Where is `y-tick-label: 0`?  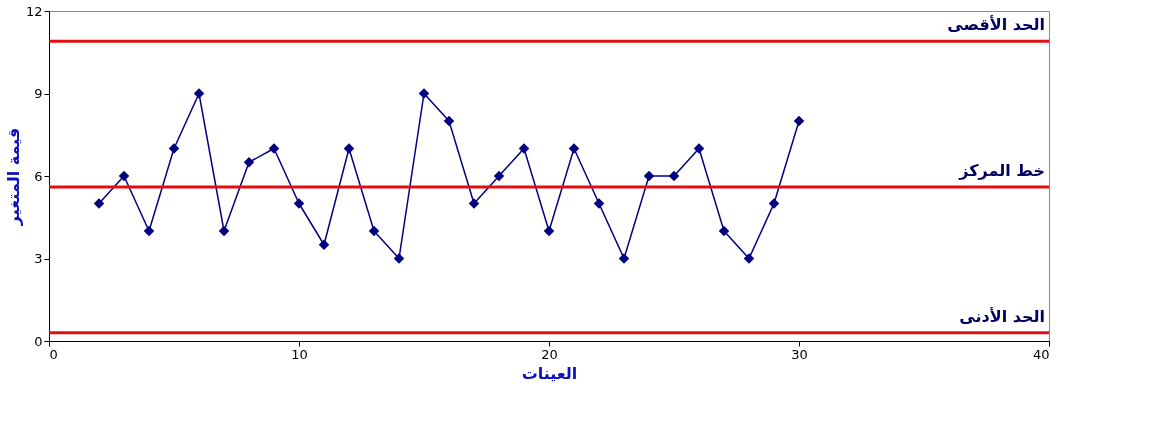
y-tick-label: 0 is located at coordinates (38, 341).